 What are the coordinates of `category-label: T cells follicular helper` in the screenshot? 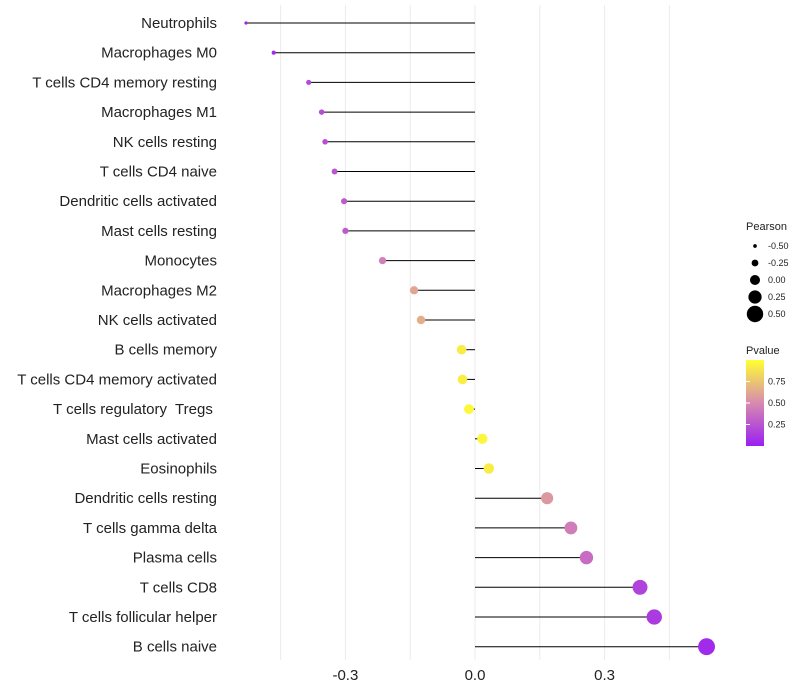 It's located at (143, 617).